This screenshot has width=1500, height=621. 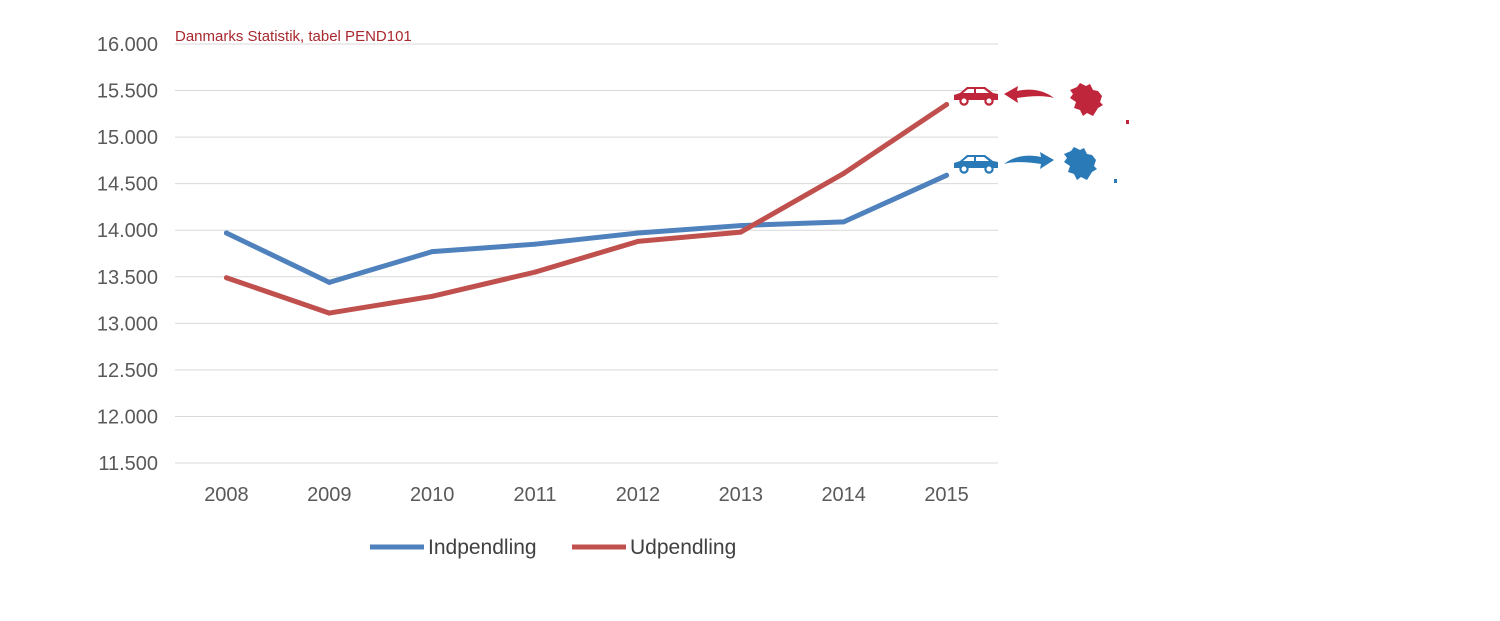 I want to click on y-tick-label: 13.000, so click(x=127, y=324).